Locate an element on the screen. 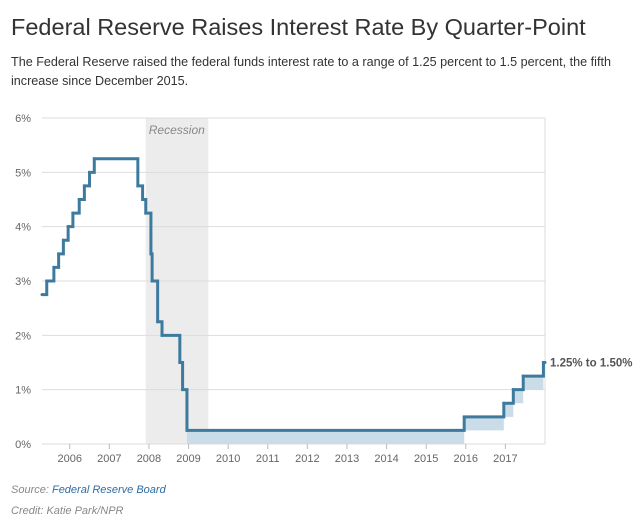 The height and width of the screenshot is (529, 640). x-tick-label: 2017 is located at coordinates (505, 459).